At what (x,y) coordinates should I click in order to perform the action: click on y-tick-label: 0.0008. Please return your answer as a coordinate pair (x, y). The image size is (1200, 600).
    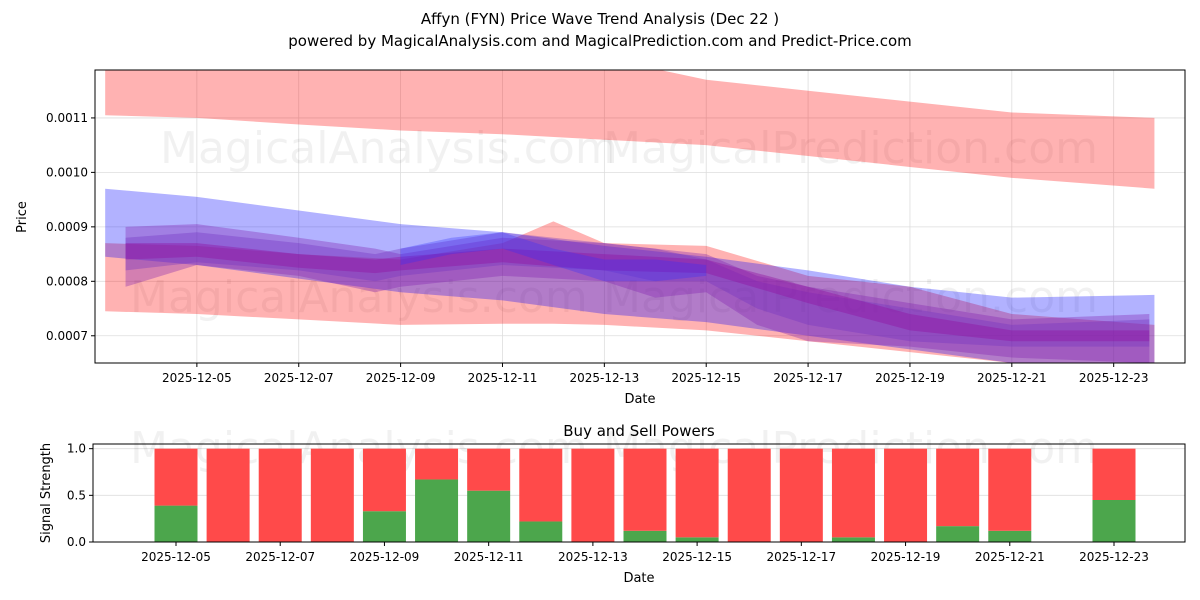
    Looking at the image, I should click on (67, 281).